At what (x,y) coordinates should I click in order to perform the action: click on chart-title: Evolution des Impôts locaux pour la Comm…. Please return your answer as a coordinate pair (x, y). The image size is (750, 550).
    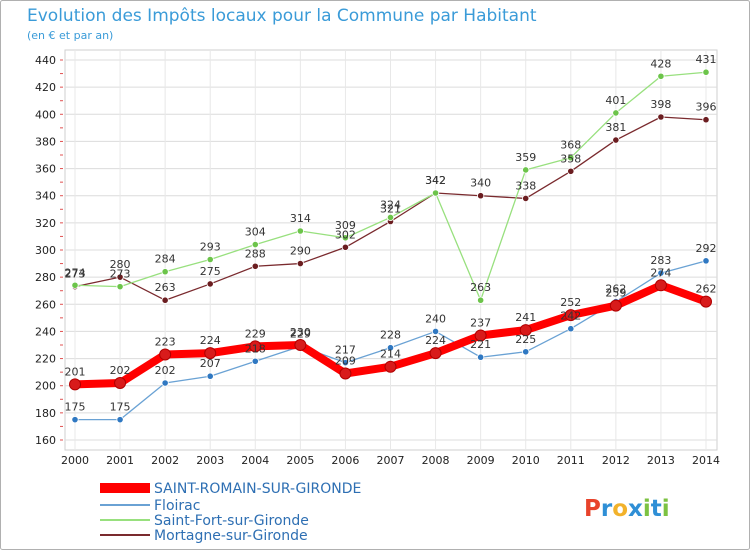
    Looking at the image, I should click on (282, 16).